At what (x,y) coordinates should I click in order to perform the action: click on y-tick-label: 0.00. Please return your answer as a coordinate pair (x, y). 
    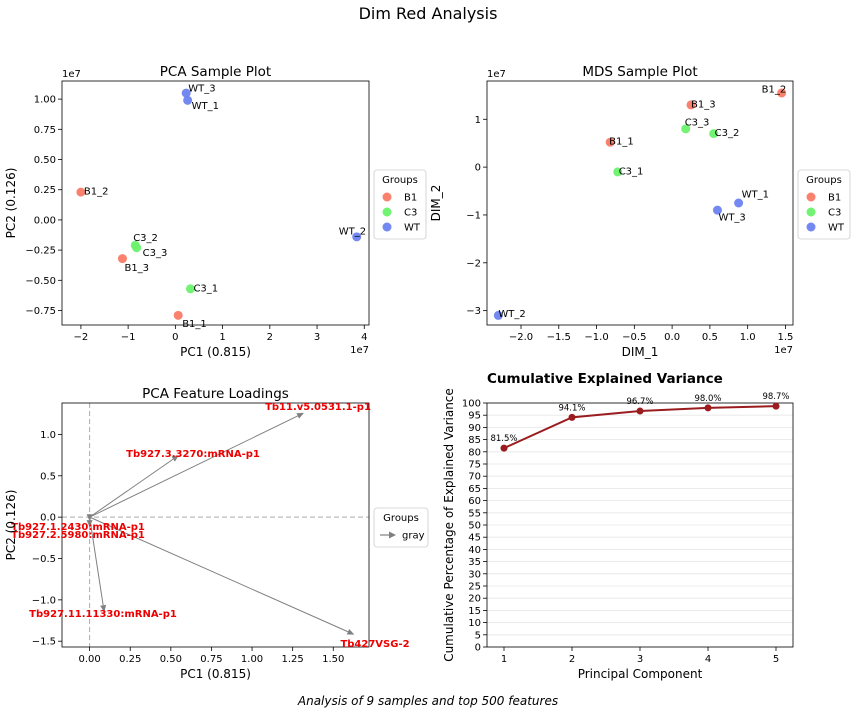
    Looking at the image, I should click on (45, 220).